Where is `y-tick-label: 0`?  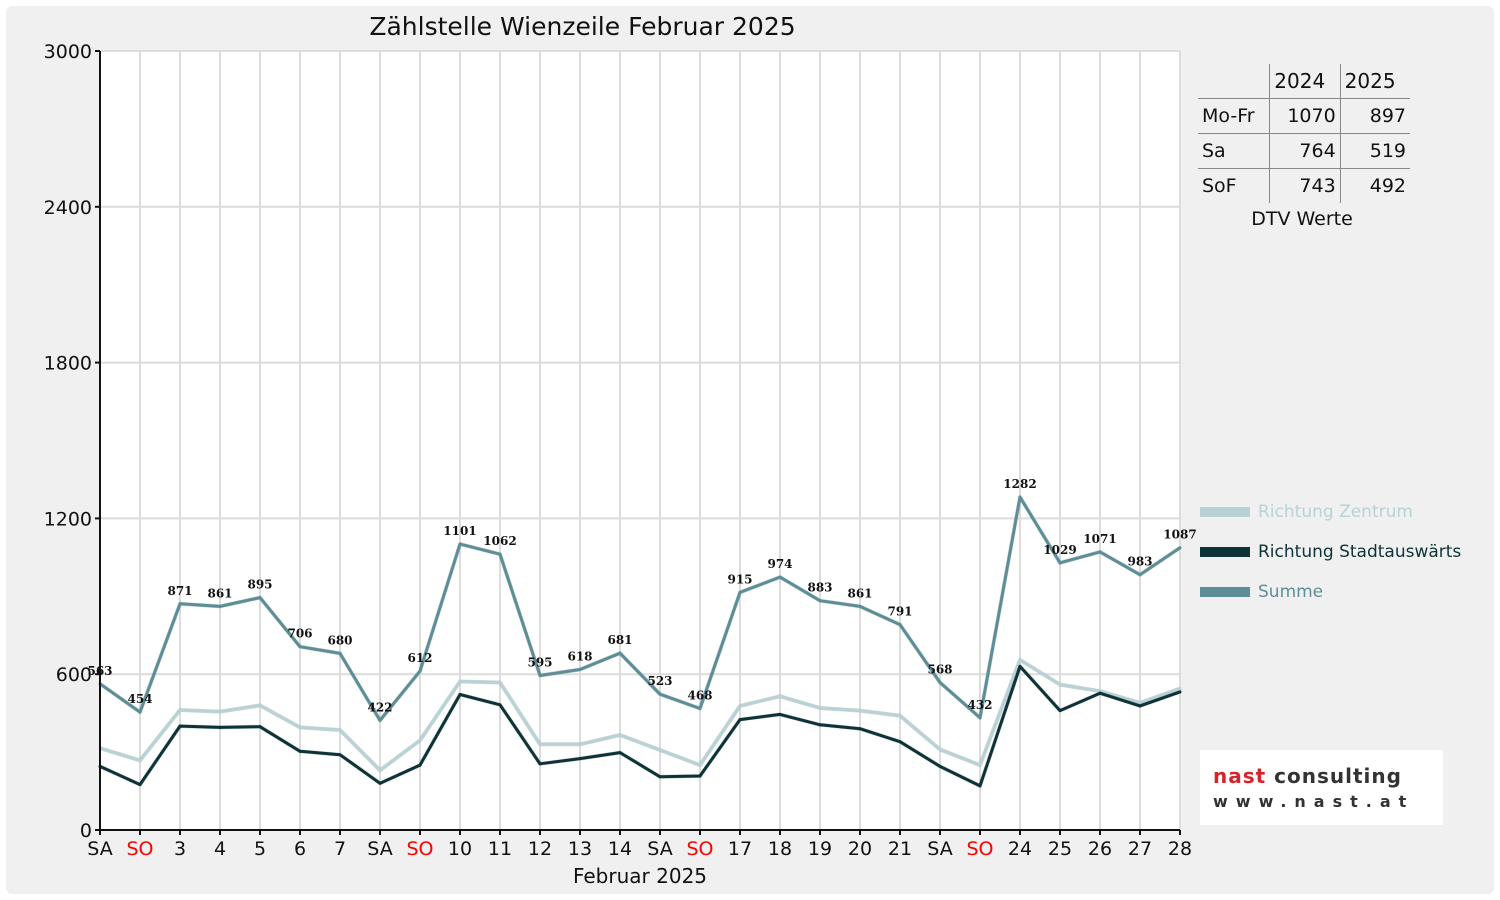
y-tick-label: 0 is located at coordinates (86, 831).